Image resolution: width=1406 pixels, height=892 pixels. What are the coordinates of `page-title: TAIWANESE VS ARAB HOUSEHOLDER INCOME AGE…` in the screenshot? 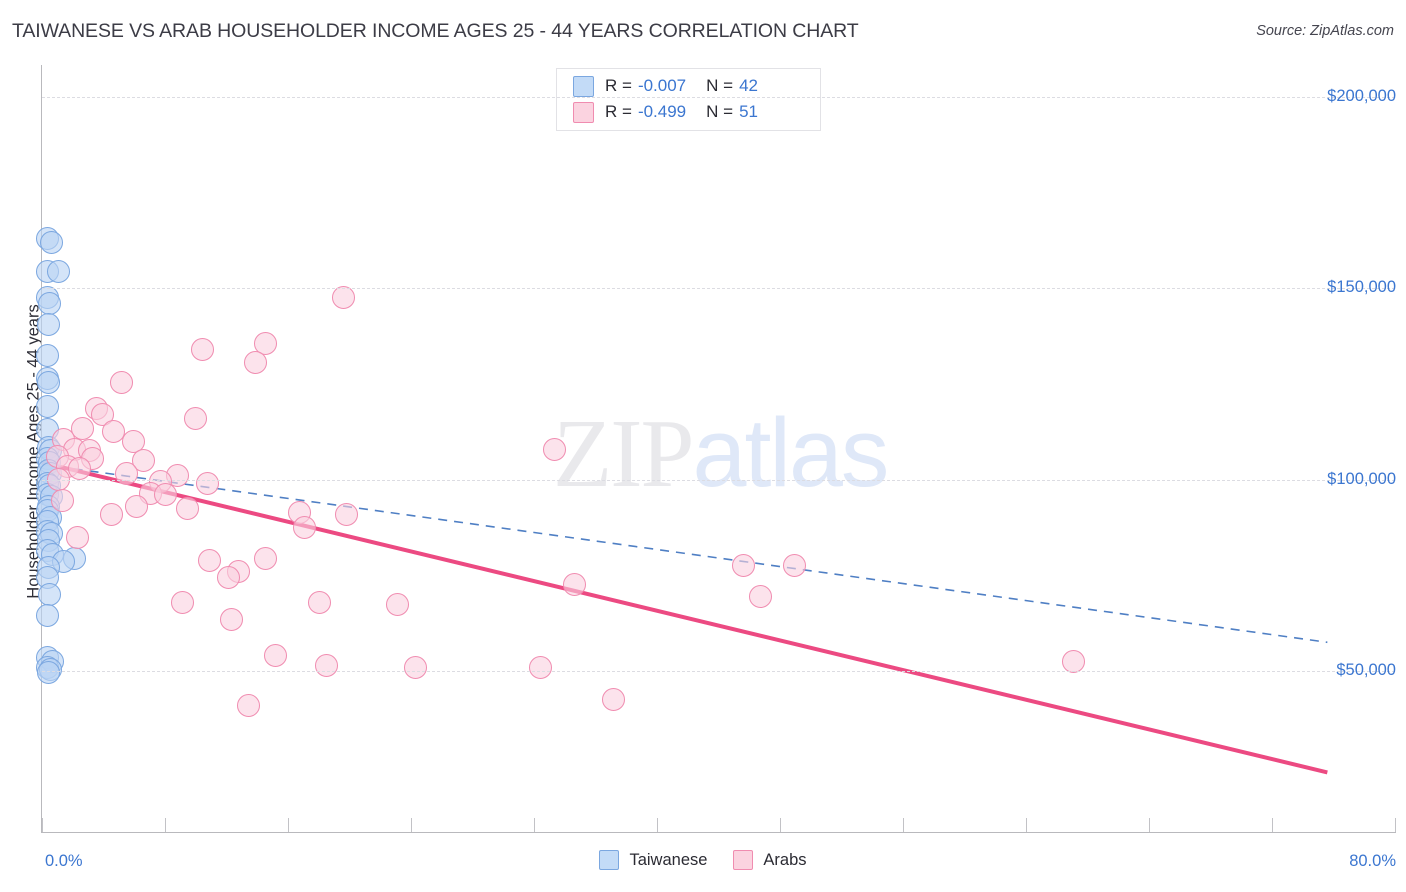 It's located at (435, 31).